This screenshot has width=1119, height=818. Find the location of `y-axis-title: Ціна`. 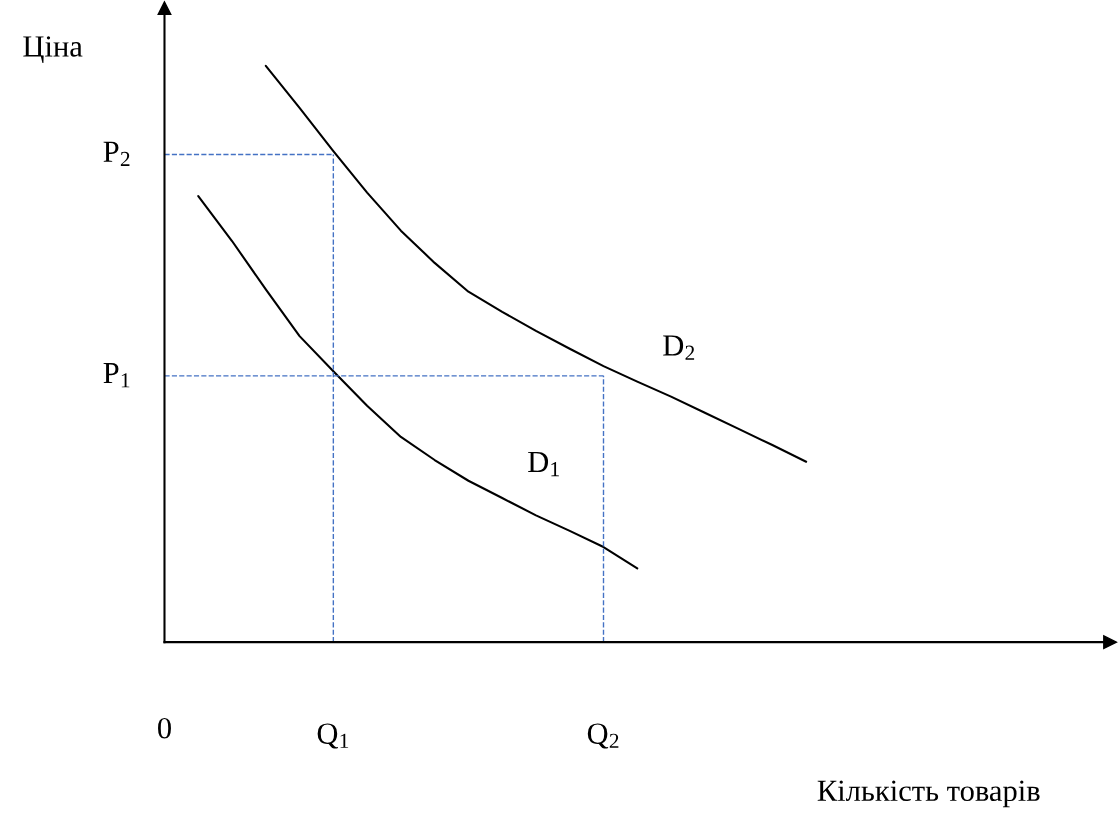

y-axis-title: Ціна is located at coordinates (53, 49).